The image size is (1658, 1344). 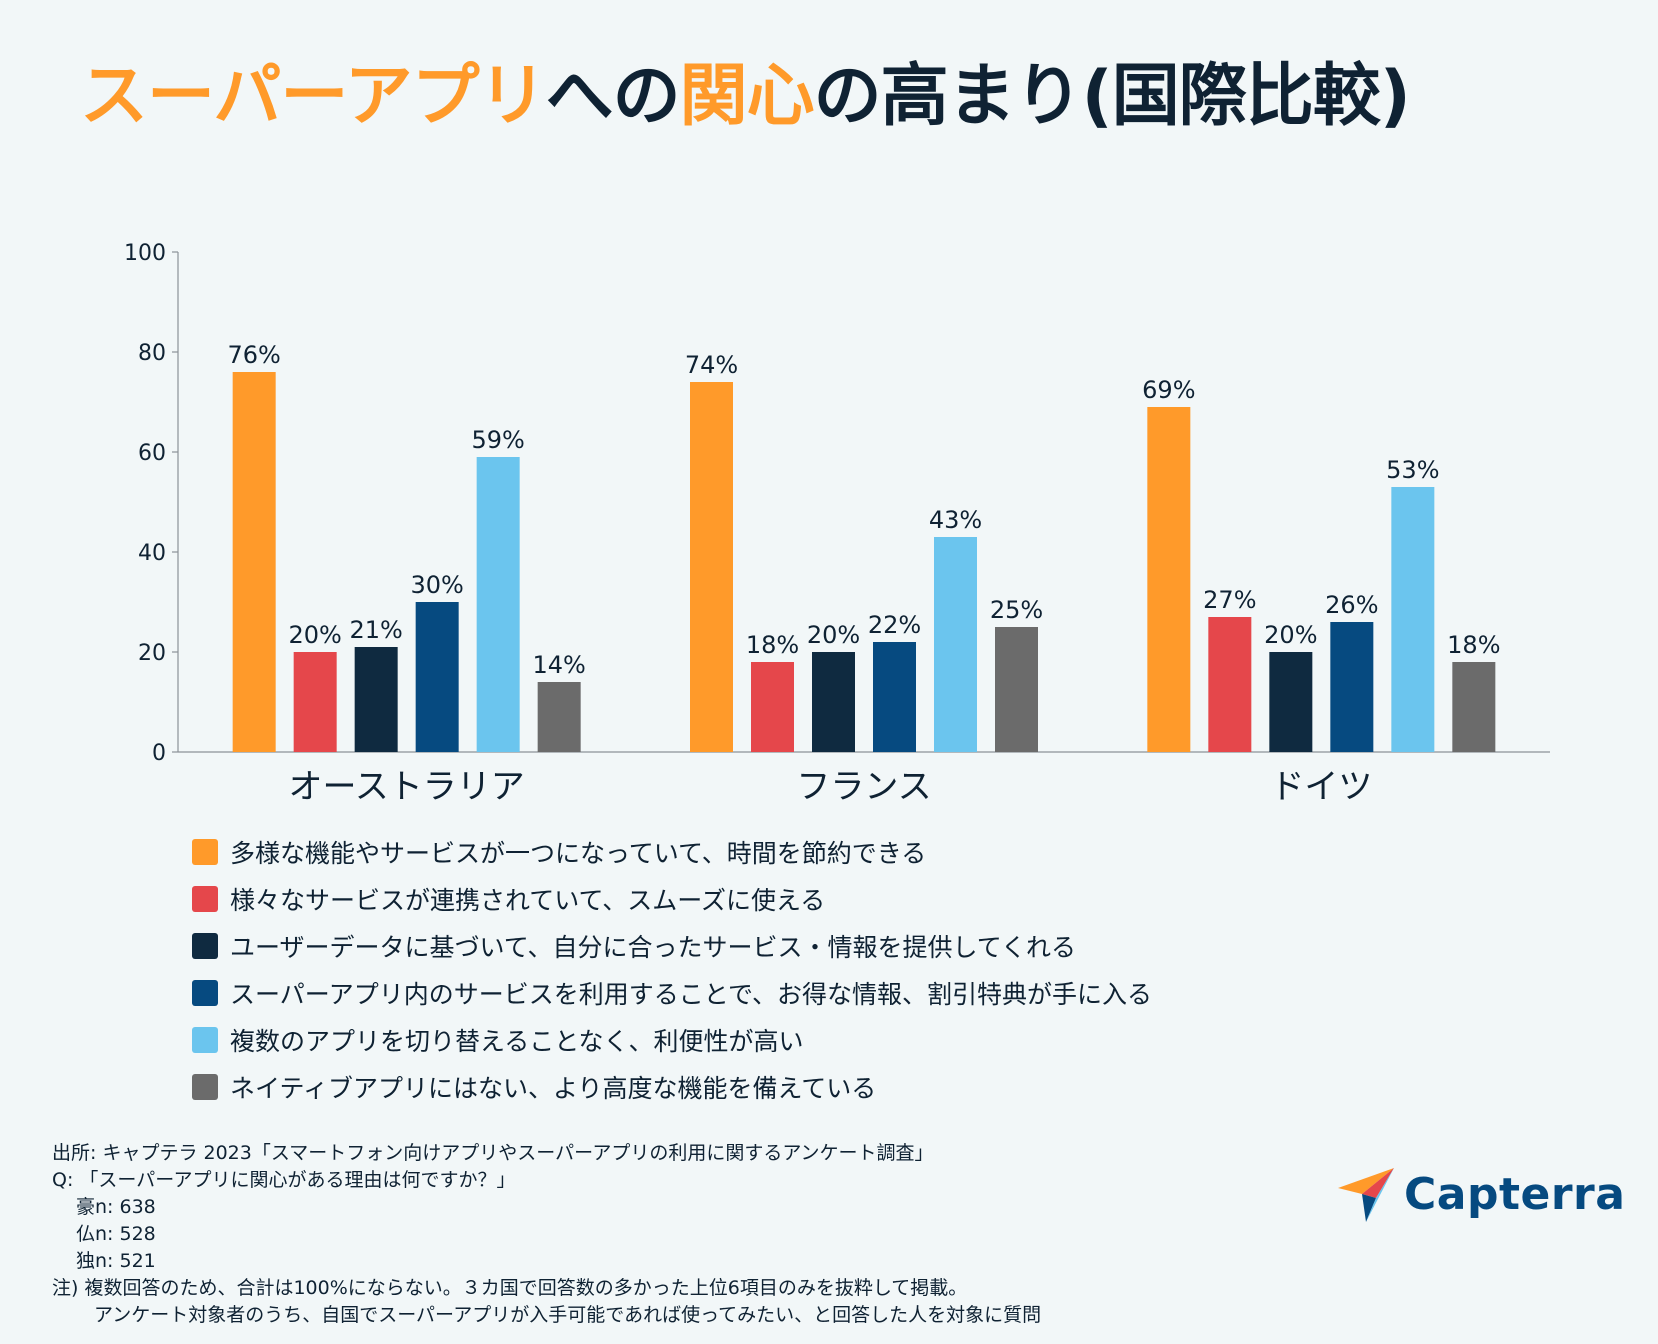 I want to click on legend-label: ユーザーデータに基づいて、自分に合ったサービス・情報を提供してくれる, so click(x=653, y=947).